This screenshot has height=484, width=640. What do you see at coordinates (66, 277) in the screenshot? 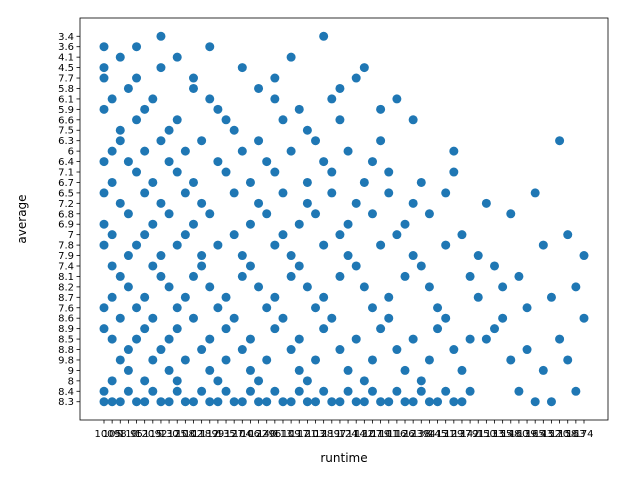
I see `y-tick-label: 8.1` at bounding box center [66, 277].